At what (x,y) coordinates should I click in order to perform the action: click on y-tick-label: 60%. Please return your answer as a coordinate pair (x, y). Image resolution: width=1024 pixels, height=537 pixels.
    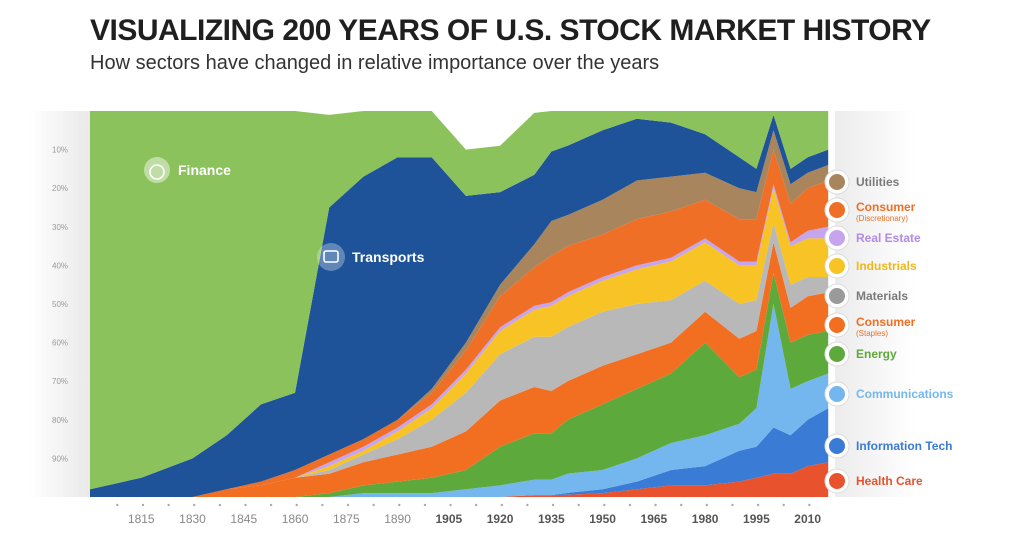
    Looking at the image, I should click on (60, 343).